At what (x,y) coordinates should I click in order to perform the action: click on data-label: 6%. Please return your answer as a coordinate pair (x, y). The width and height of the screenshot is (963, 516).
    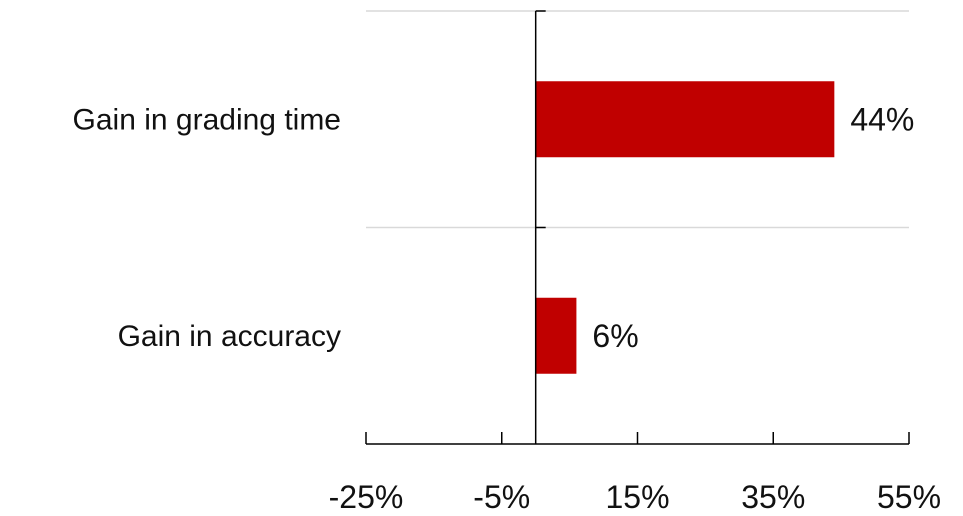
    Looking at the image, I should click on (615, 336).